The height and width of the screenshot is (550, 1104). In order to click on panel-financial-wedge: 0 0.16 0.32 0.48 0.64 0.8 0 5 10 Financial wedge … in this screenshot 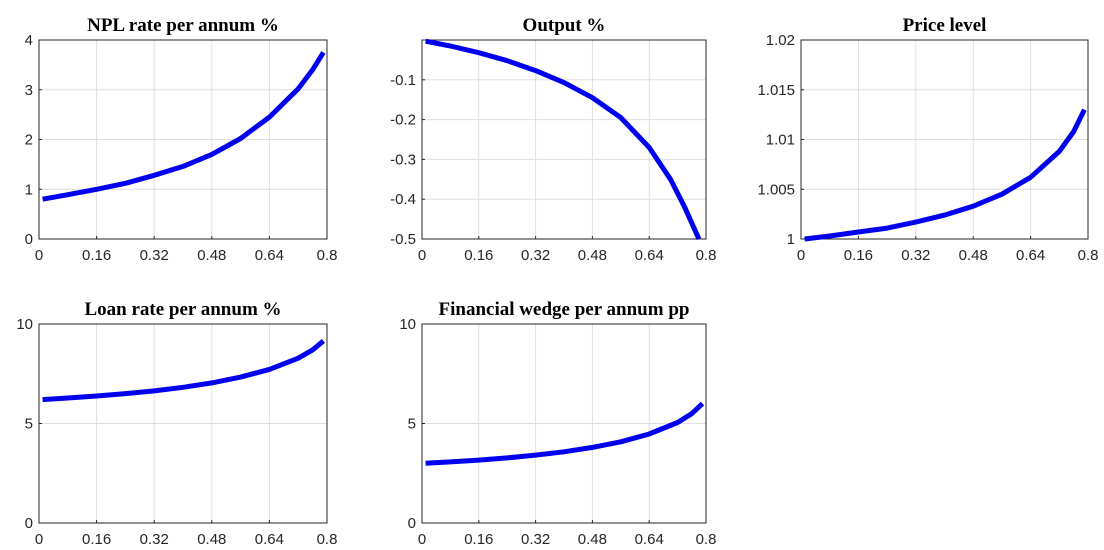, I will do `click(557, 423)`.